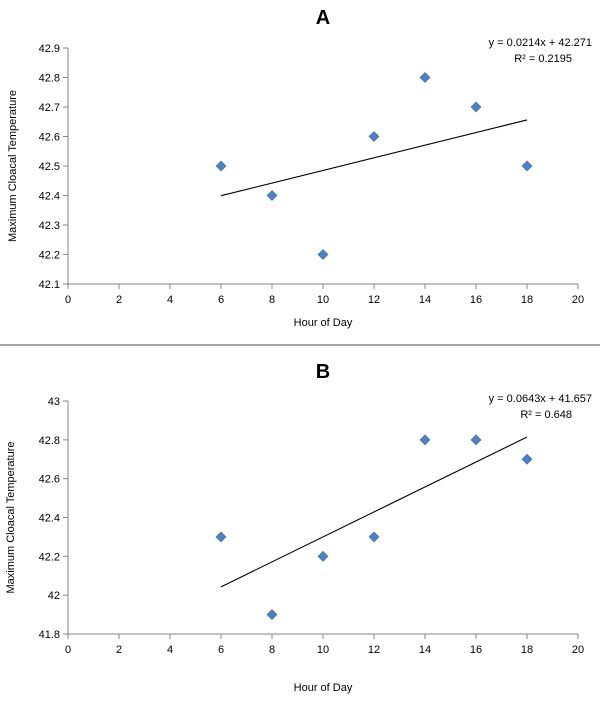 Image resolution: width=600 pixels, height=702 pixels. Describe the element at coordinates (49, 635) in the screenshot. I see `y-tick-label: 41.8` at that location.